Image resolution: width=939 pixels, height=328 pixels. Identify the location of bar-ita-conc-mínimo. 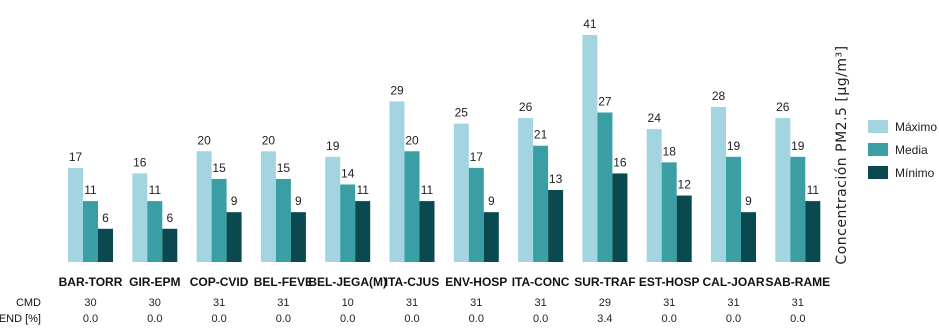
(556, 226).